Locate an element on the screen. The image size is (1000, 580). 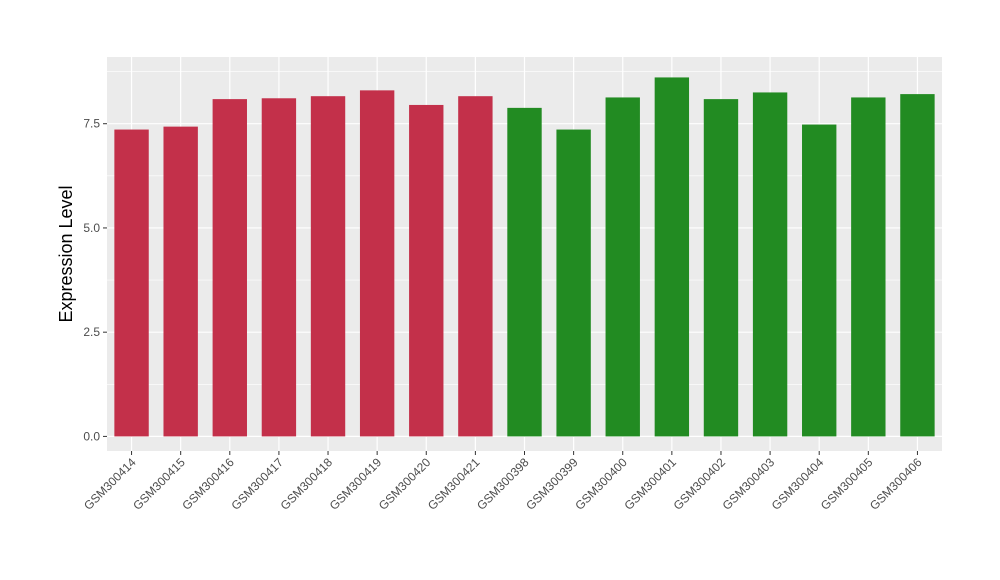
bar-GSM300421 is located at coordinates (475, 266).